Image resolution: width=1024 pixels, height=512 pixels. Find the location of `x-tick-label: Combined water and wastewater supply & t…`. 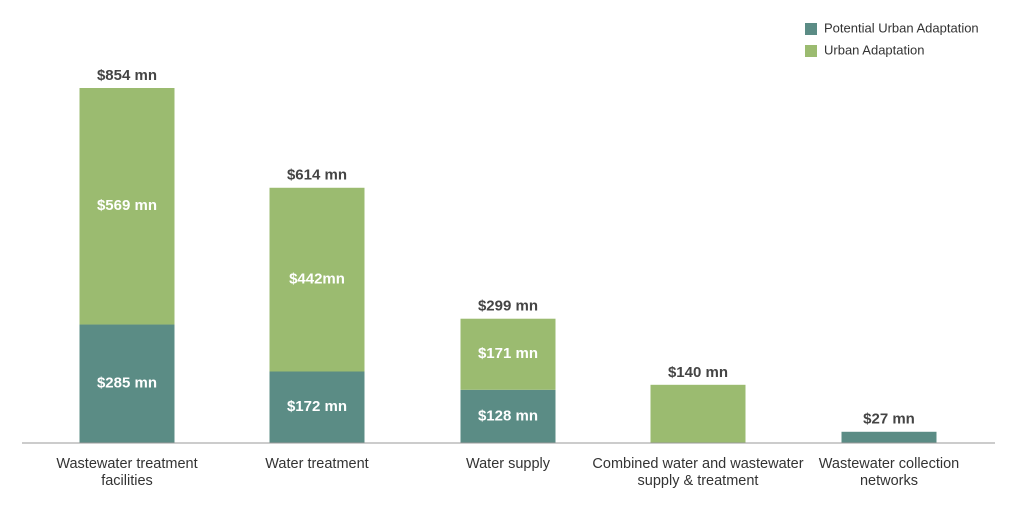

x-tick-label: Combined water and wastewater supply & t… is located at coordinates (698, 472).